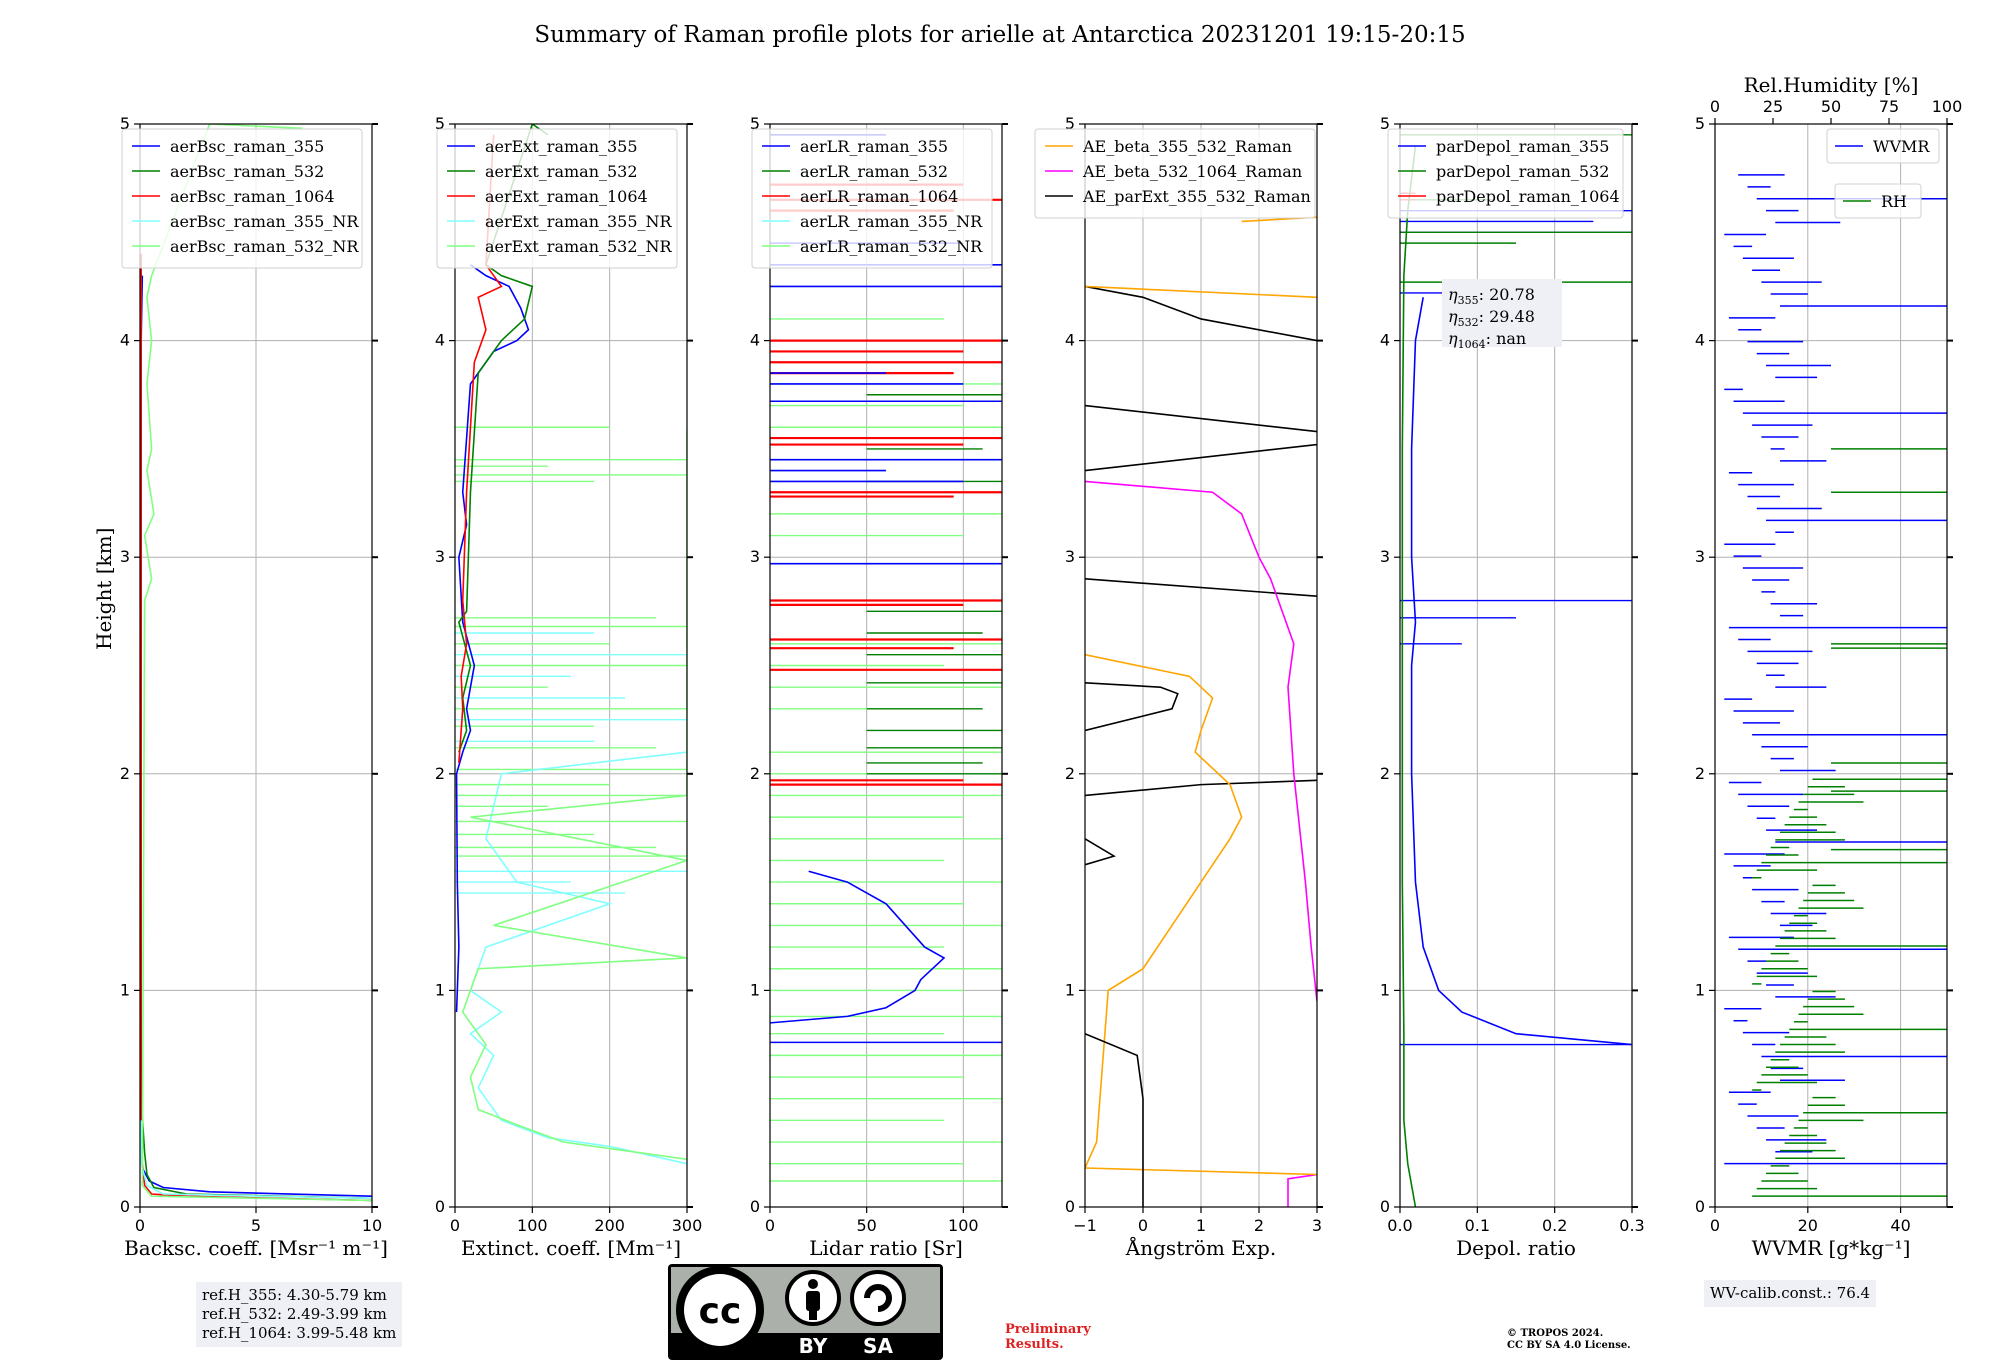 This screenshot has height=1364, width=2000. I want to click on ref-height-1064: ref.H_1064: 3.99-5.48 km, so click(299, 1333).